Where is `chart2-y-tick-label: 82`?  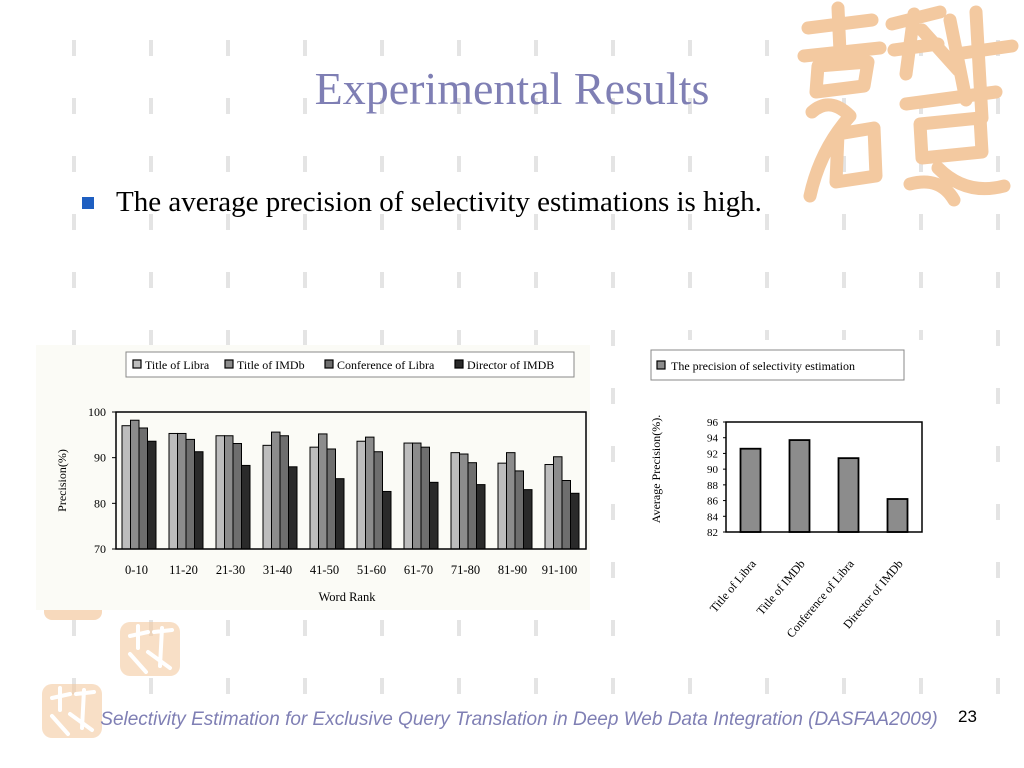 chart2-y-tick-label: 82 is located at coordinates (712, 533).